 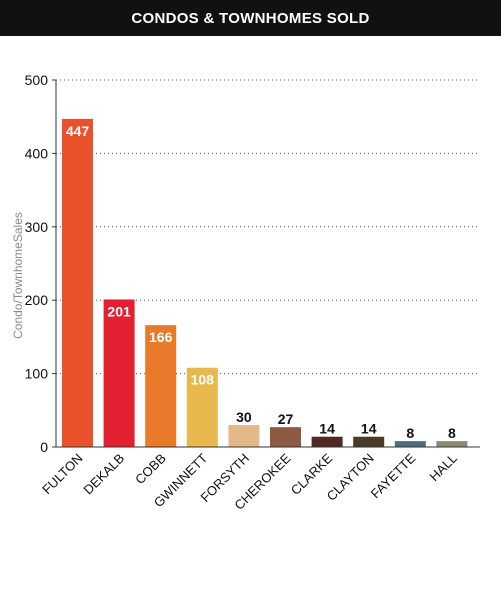 What do you see at coordinates (368, 442) in the screenshot?
I see `bar-clayton` at bounding box center [368, 442].